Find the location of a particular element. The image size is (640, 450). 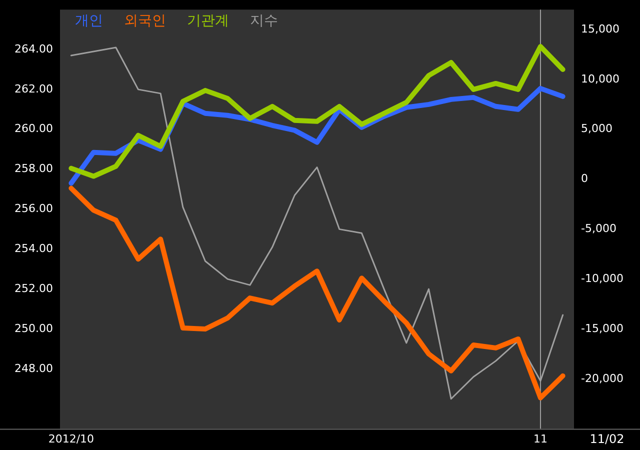

y-tick-label: 264.00 is located at coordinates (33, 49).